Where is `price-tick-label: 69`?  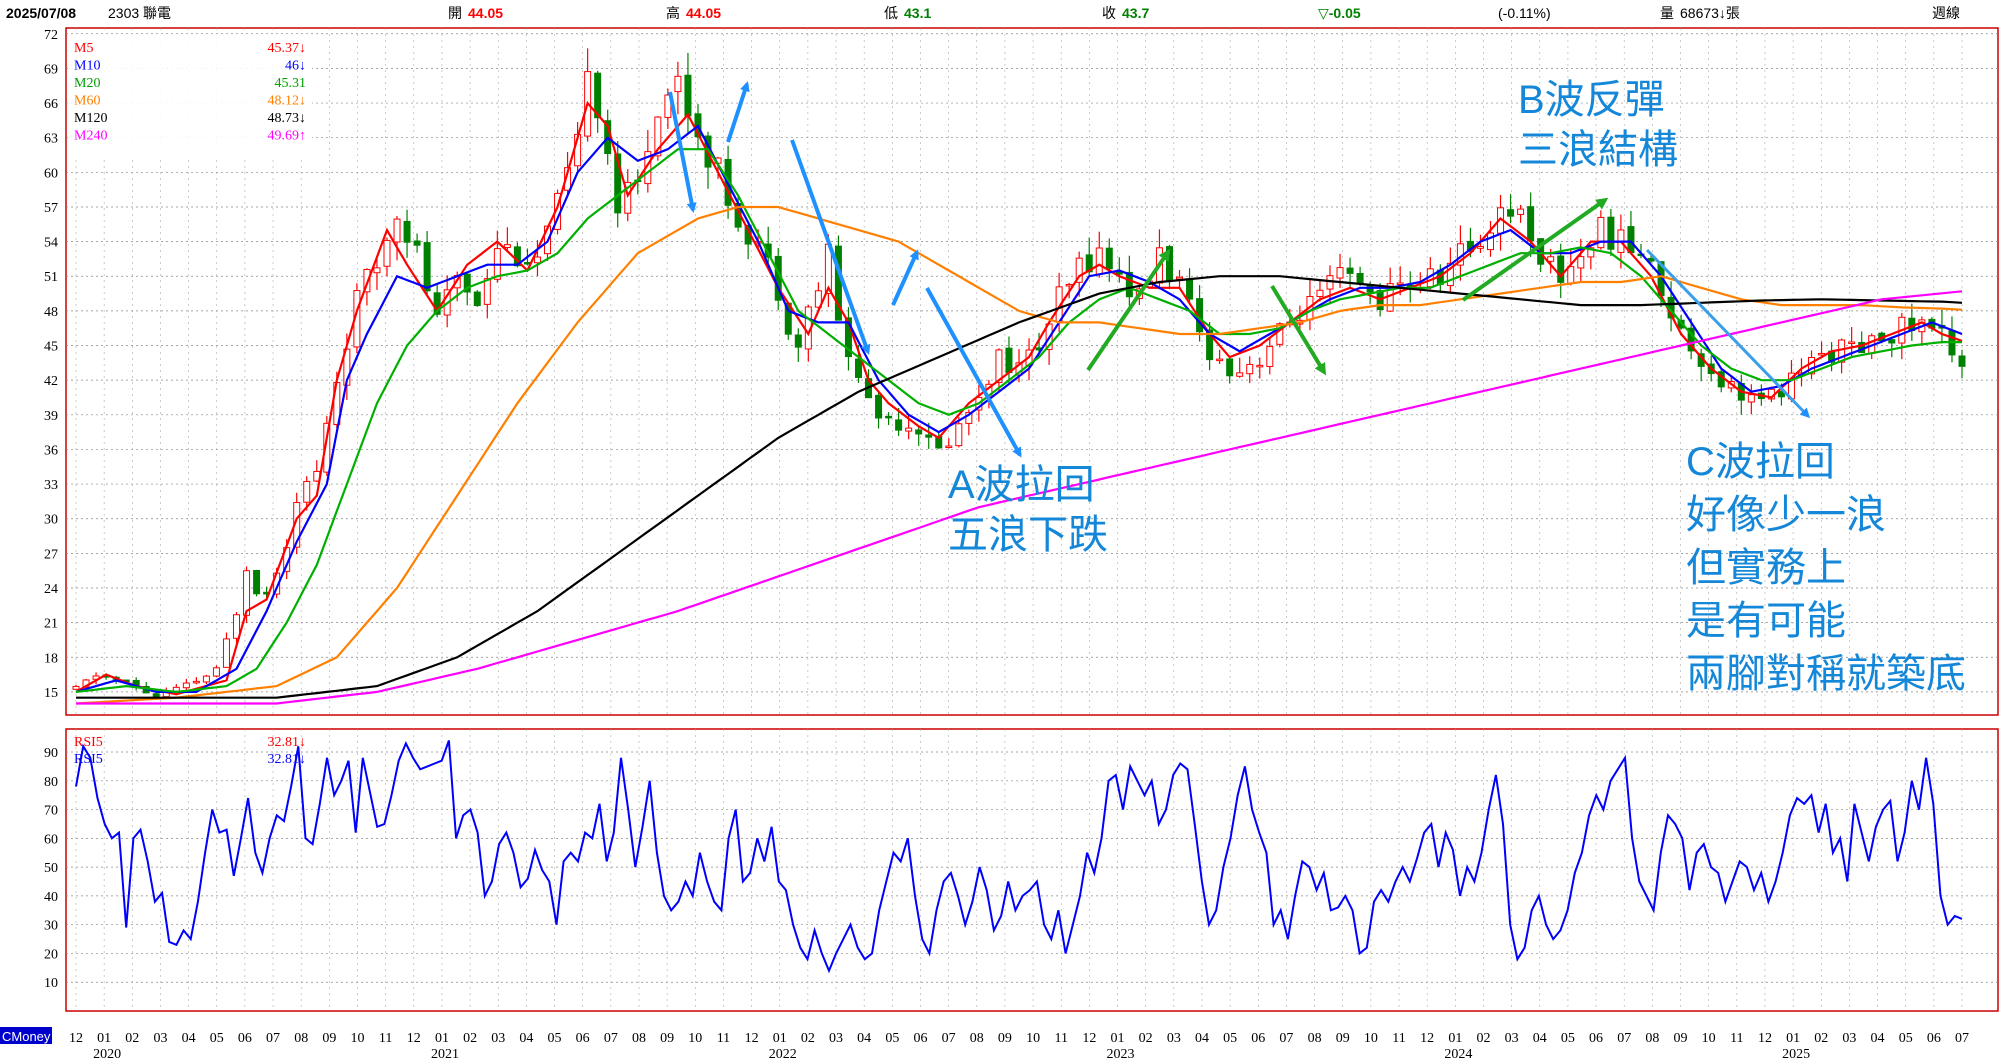 price-tick-label: 69 is located at coordinates (51, 69).